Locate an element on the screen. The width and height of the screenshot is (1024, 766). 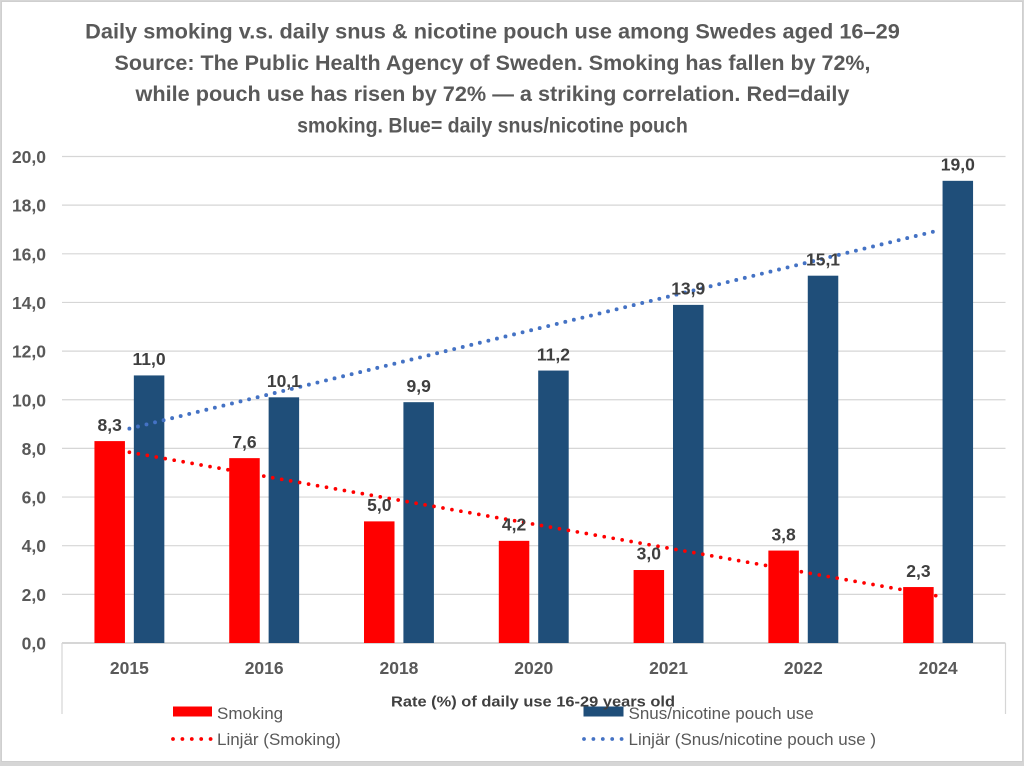
svg-text:Linjär (Snus/nicotine pouch us: Linjär (Snus/nicotine pouch use ) is located at coordinates (753, 739).